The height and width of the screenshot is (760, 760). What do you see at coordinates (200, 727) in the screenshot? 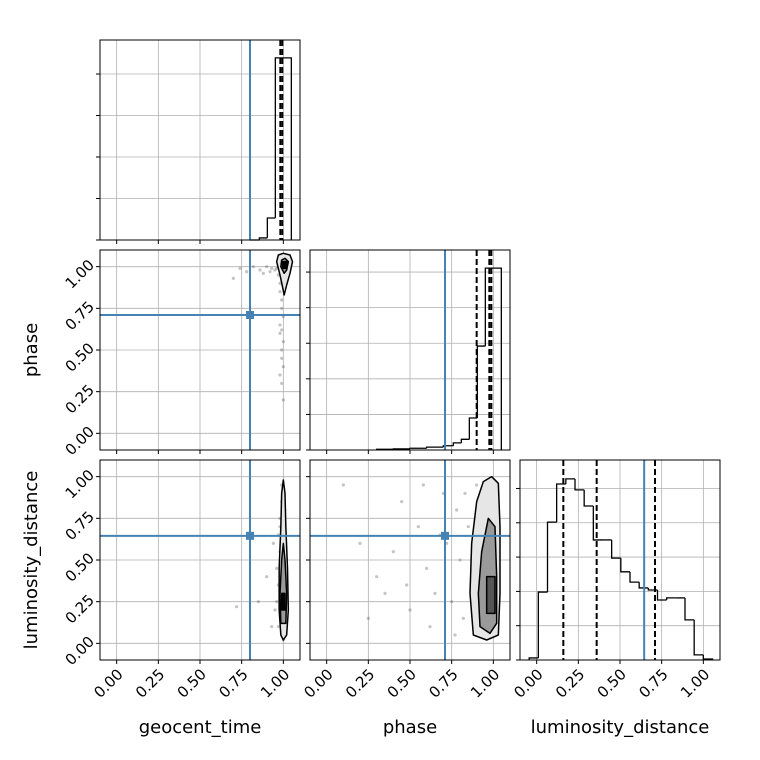
I see `x-axis-label: geocent_time` at bounding box center [200, 727].